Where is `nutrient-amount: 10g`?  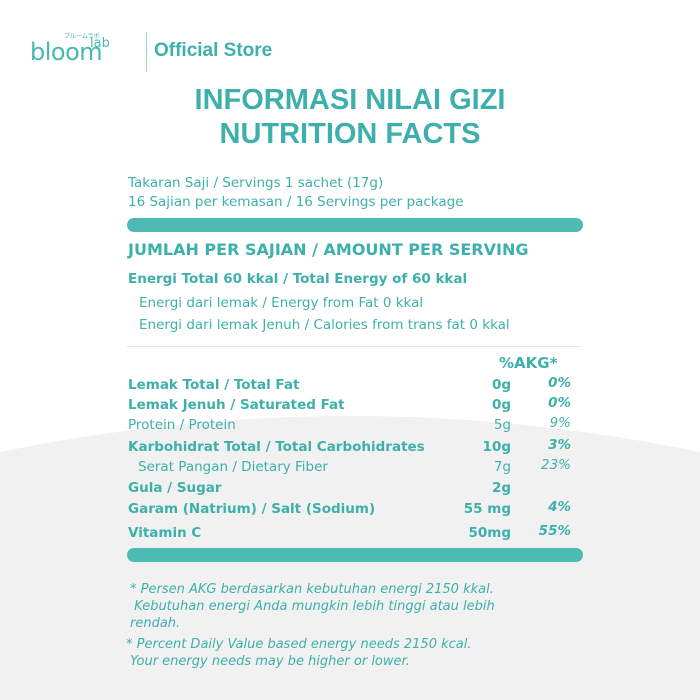
nutrient-amount: 10g is located at coordinates (496, 447).